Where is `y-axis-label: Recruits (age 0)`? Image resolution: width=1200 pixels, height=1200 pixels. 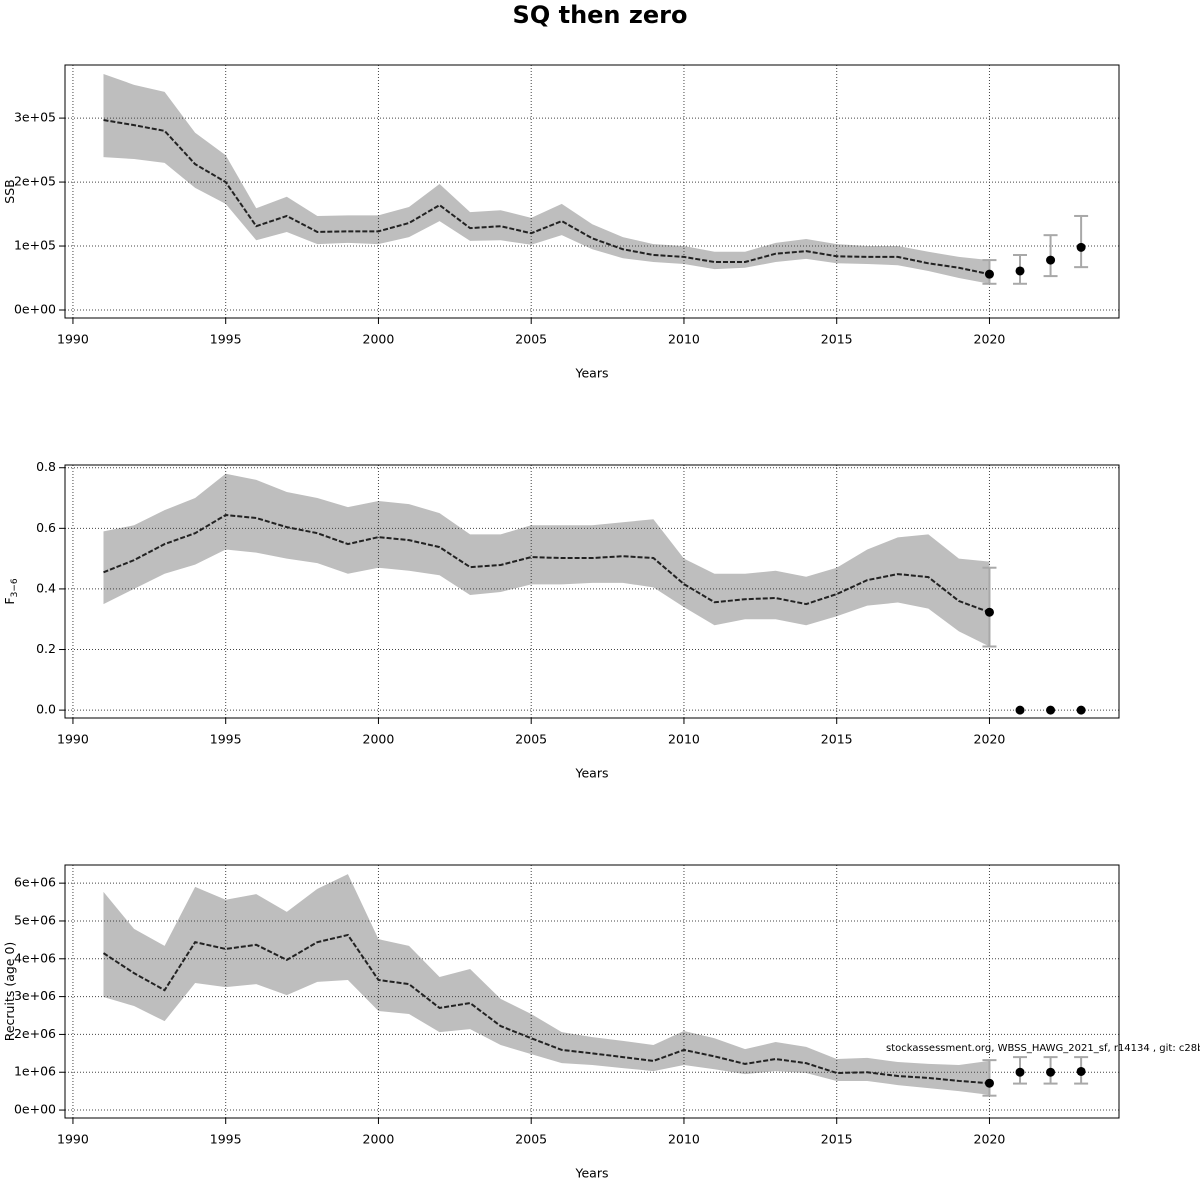 y-axis-label: Recruits (age 0) is located at coordinates (9, 992).